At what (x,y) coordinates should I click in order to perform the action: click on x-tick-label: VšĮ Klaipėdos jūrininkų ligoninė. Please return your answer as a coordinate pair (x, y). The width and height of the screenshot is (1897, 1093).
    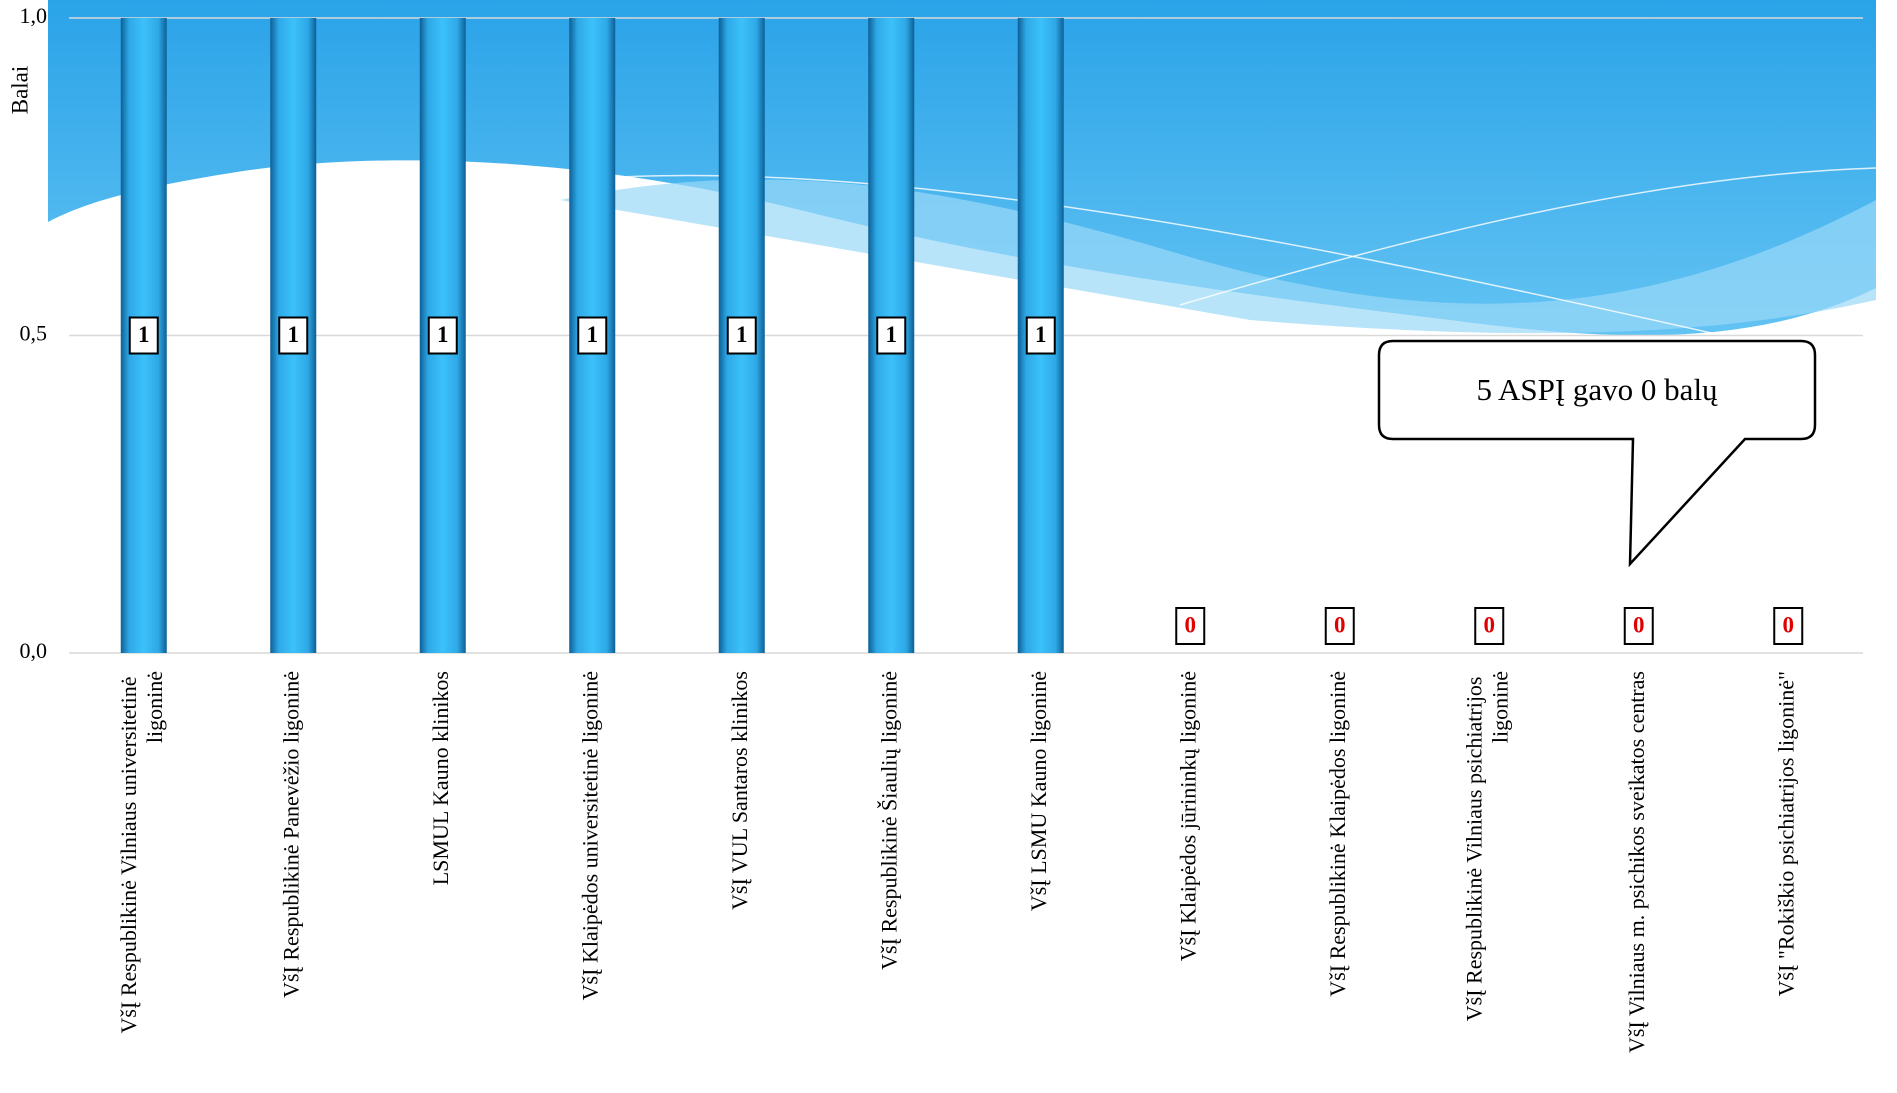
    Looking at the image, I should click on (1187, 816).